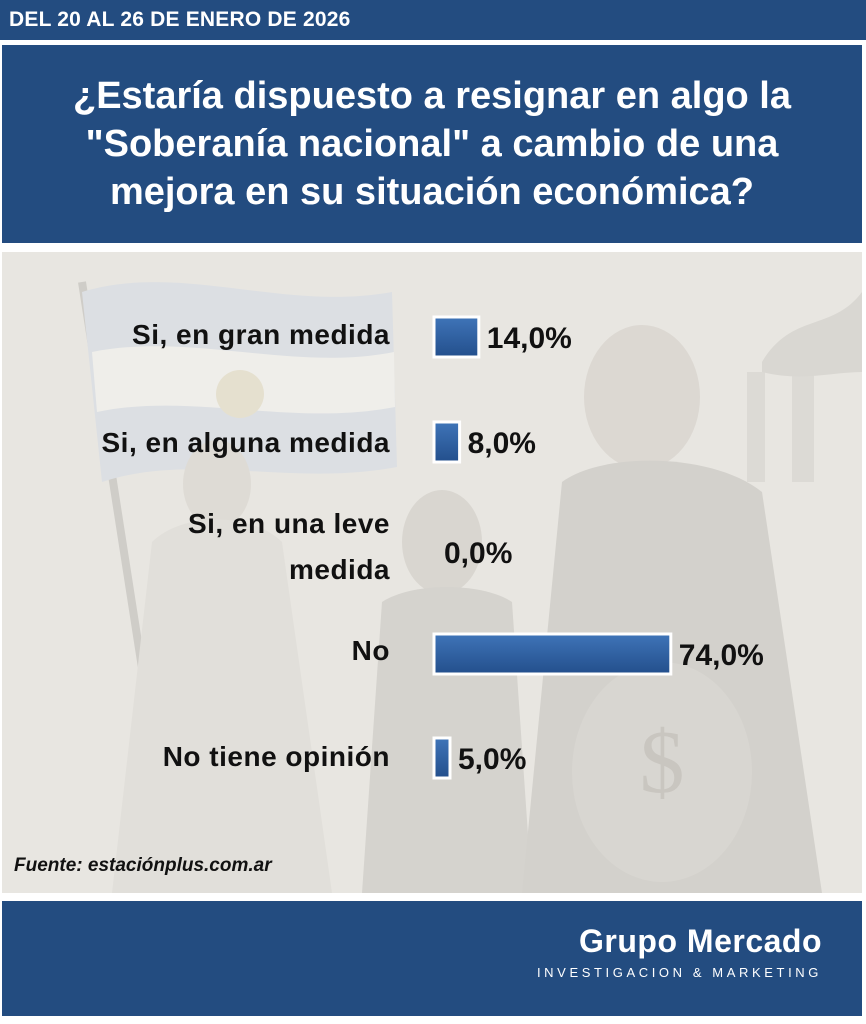  Describe the element at coordinates (478, 553) in the screenshot. I see `data-label: 0,0%` at that location.